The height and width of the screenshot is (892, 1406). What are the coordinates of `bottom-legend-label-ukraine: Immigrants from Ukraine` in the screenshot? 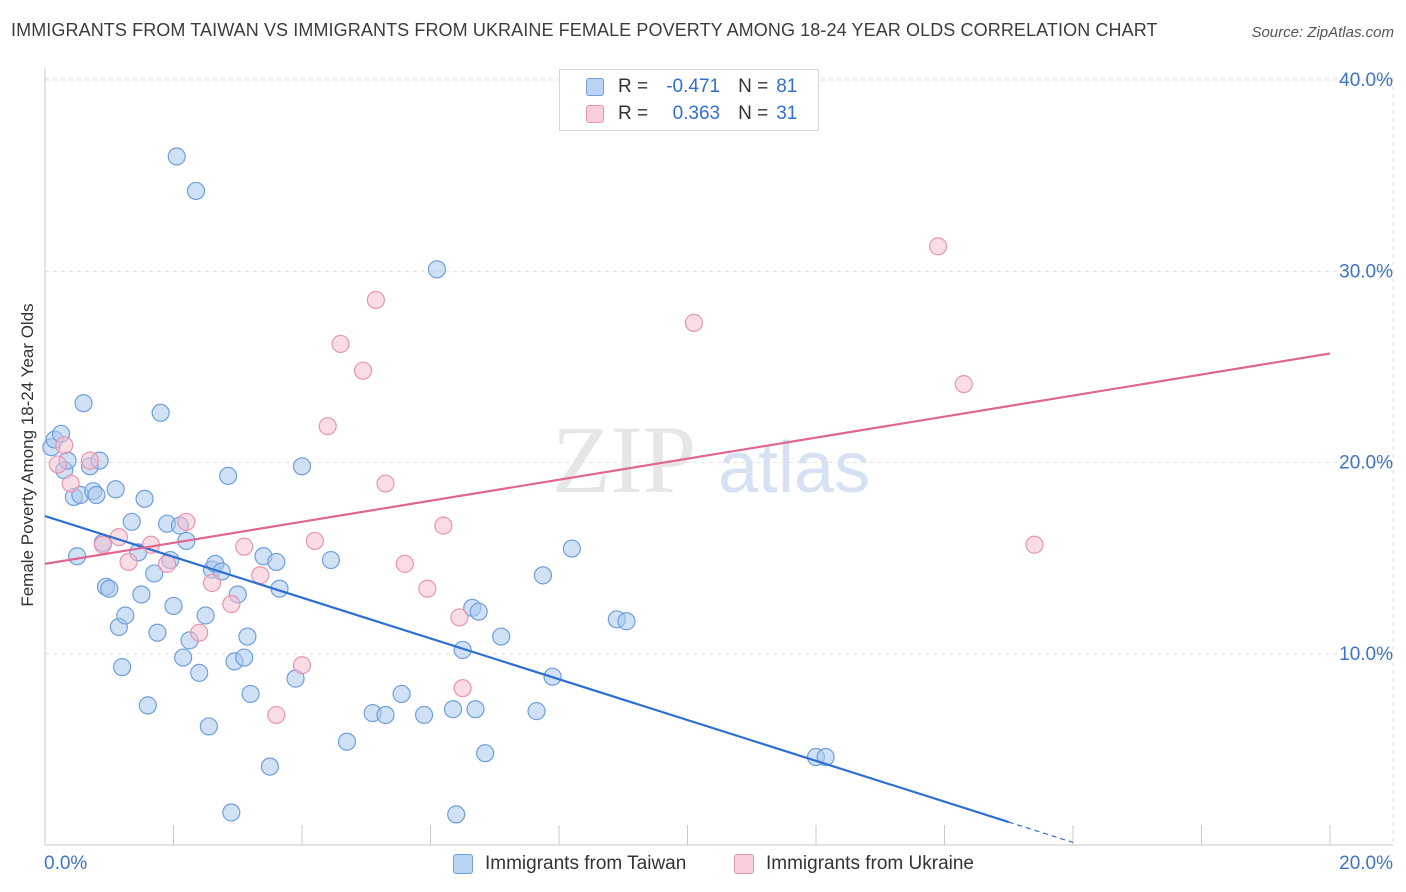 It's located at (870, 863).